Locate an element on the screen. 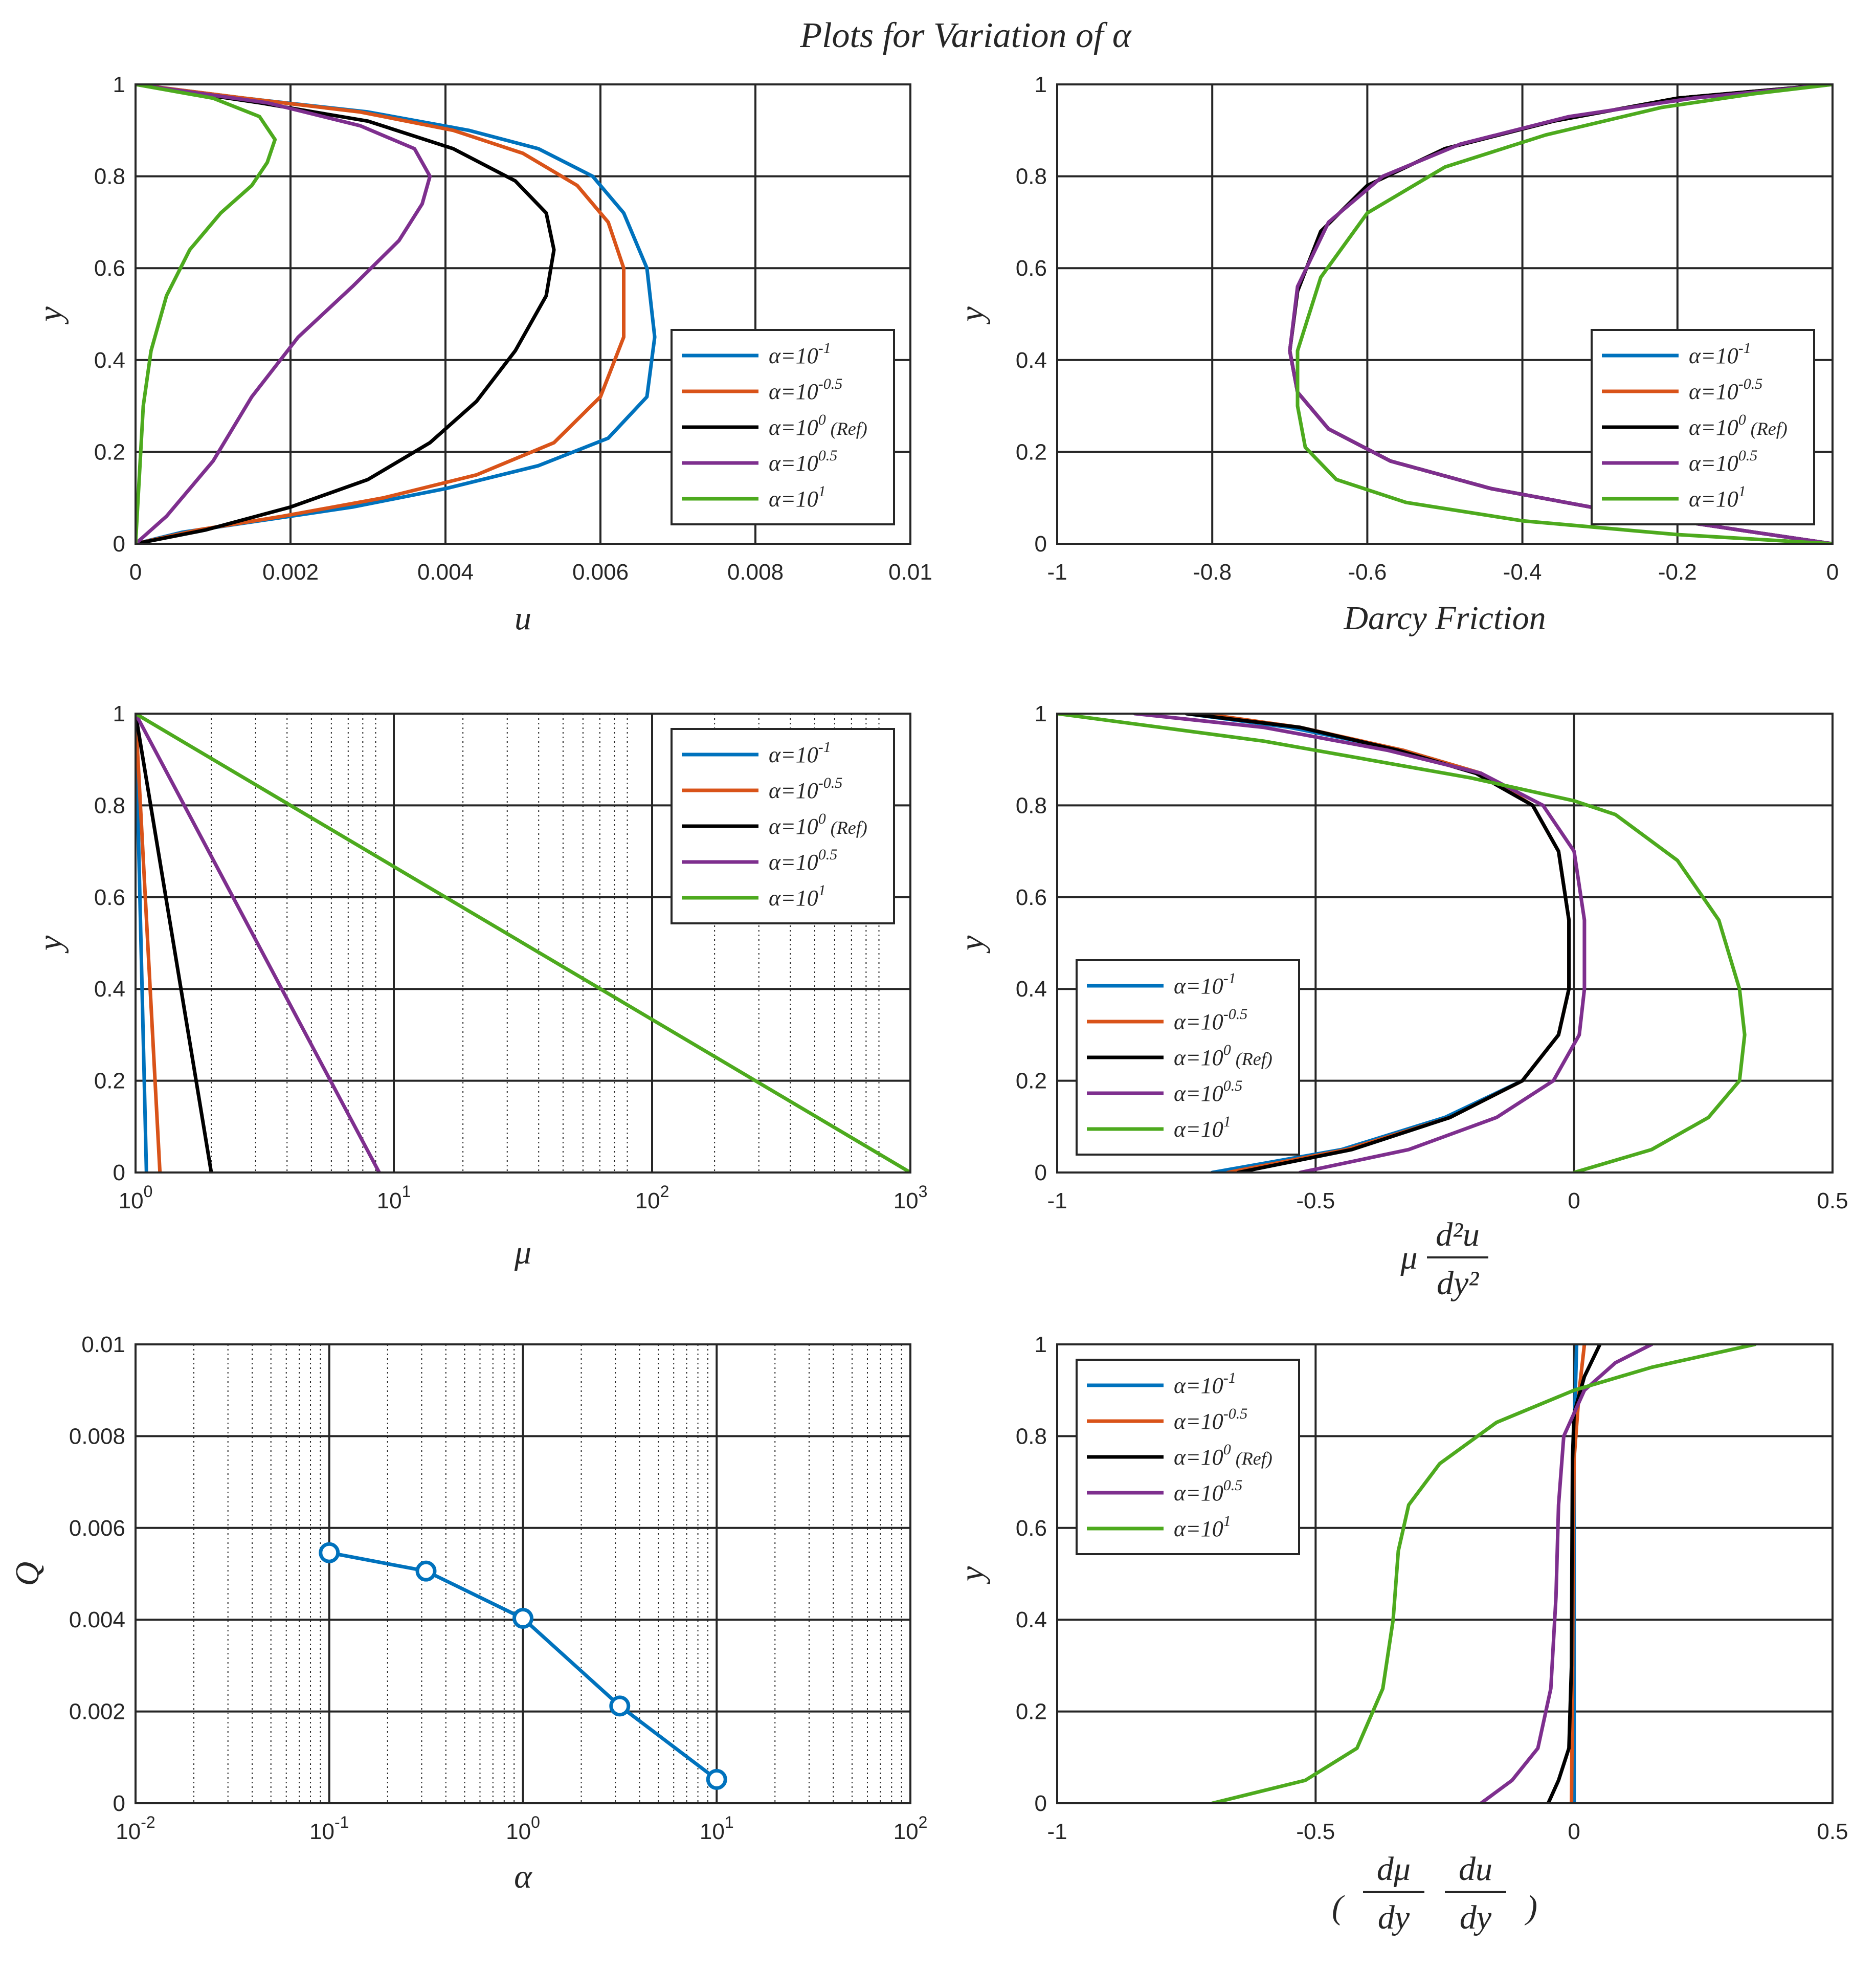  figure-title: Plots for Variation of α is located at coordinates (965, 35).